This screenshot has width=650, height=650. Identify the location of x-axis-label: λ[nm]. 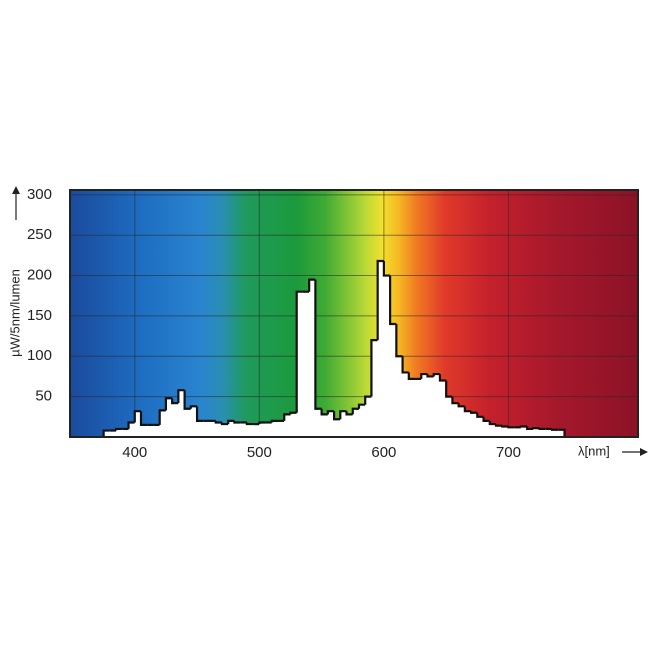
(594, 450).